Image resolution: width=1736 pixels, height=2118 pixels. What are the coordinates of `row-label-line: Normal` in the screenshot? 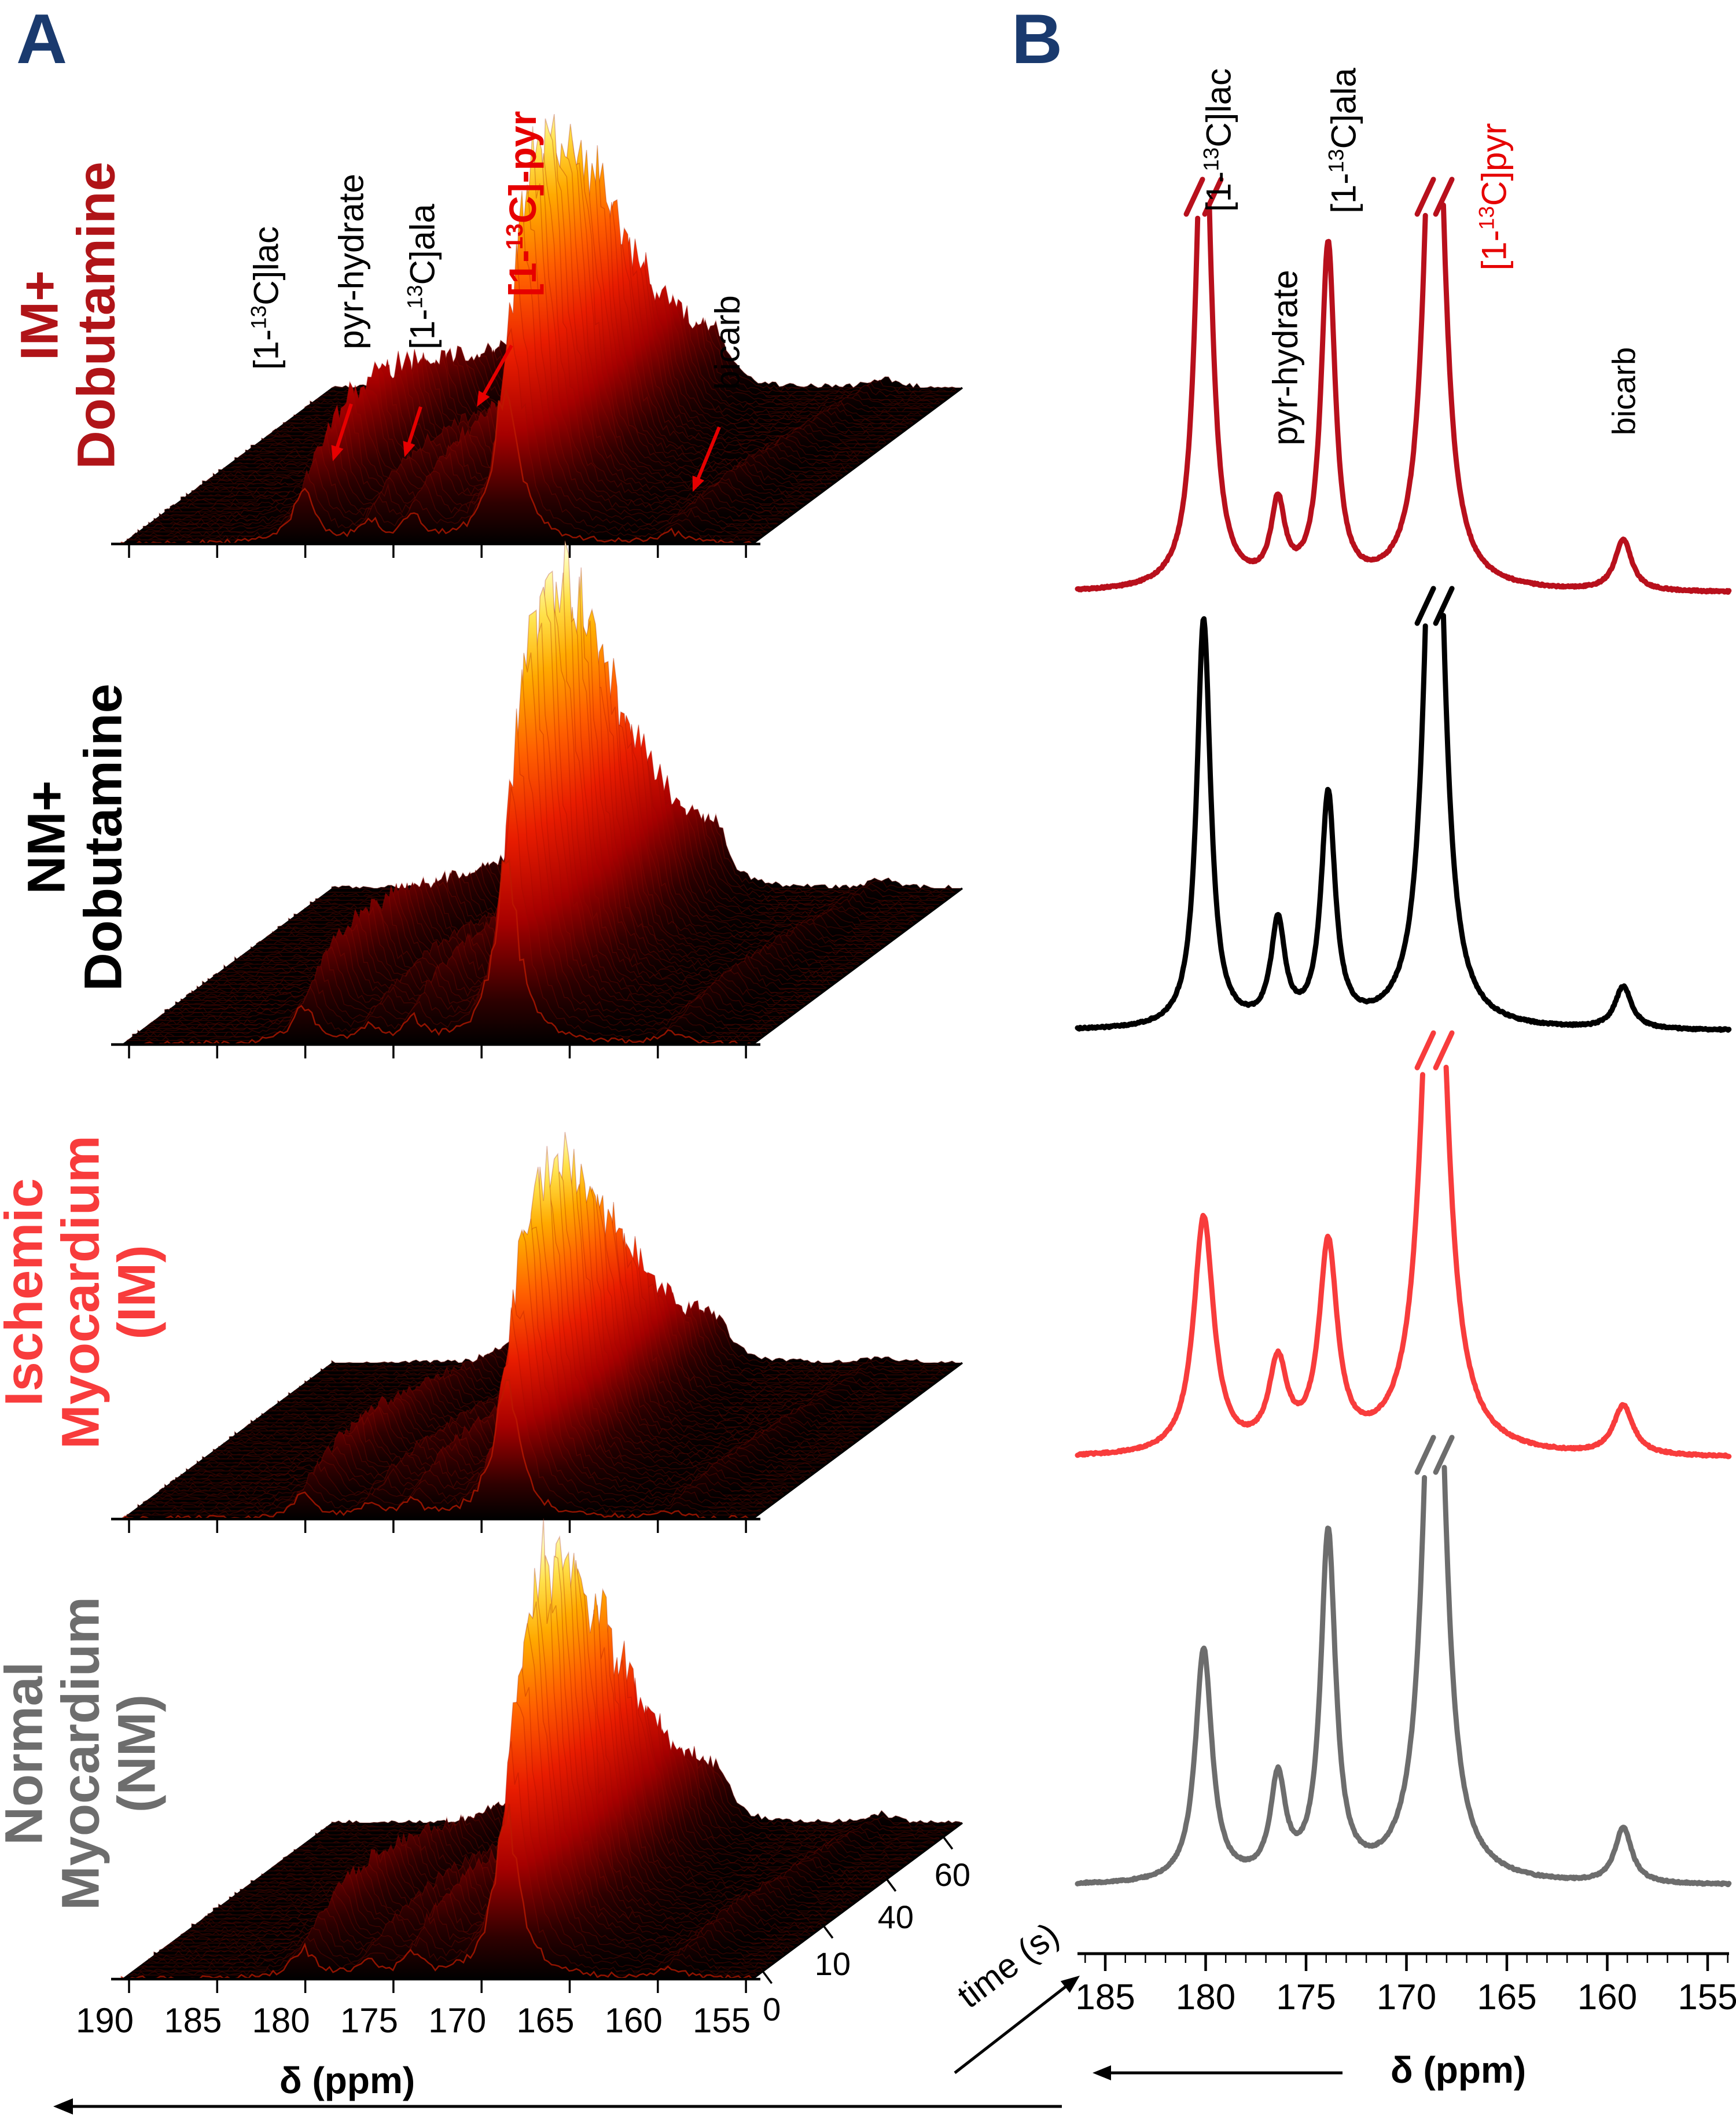 It's located at (27, 1753).